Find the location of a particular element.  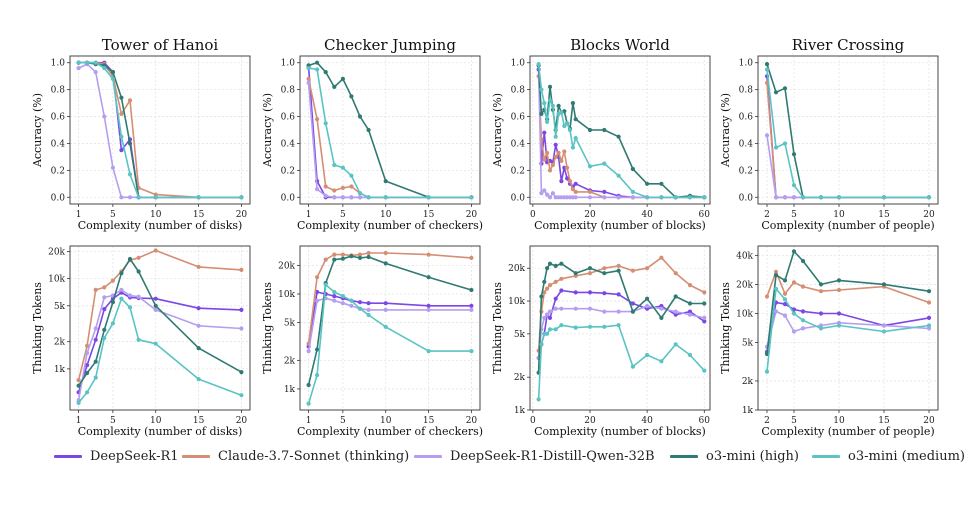

x-tick-label: 2 is located at coordinates (767, 421).